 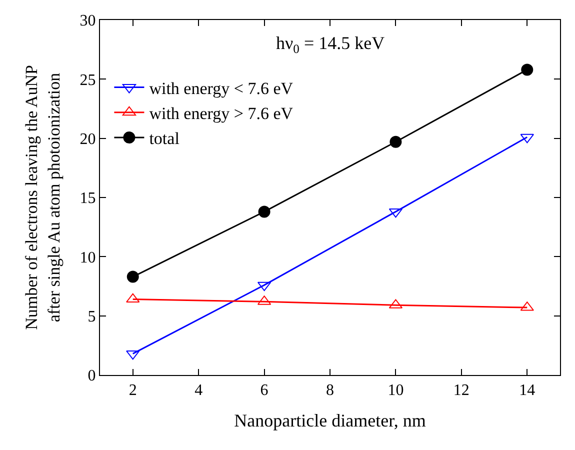 What do you see at coordinates (527, 391) in the screenshot?
I see `x-tick-label: 14` at bounding box center [527, 391].